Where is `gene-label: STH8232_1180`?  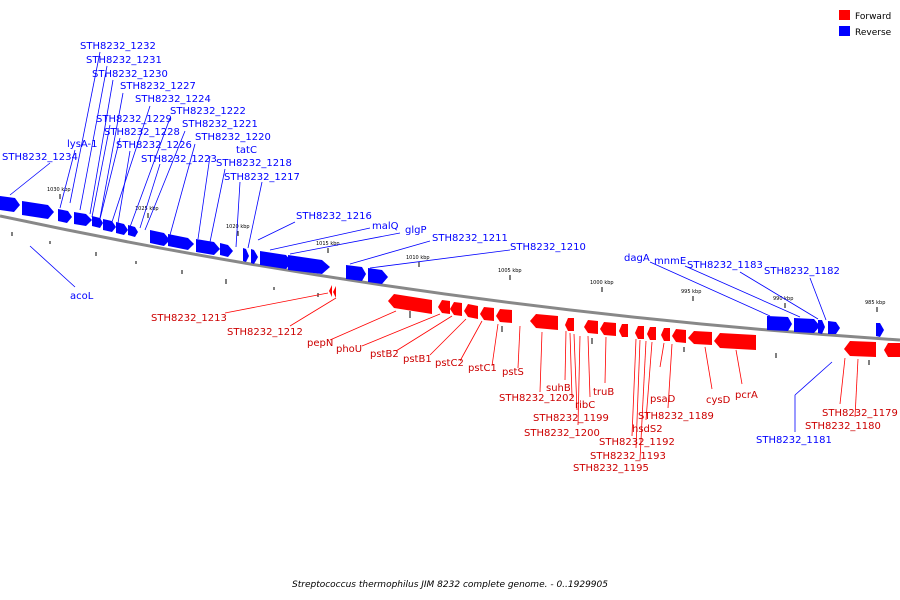
gene-label: STH8232_1180 is located at coordinates (843, 426).